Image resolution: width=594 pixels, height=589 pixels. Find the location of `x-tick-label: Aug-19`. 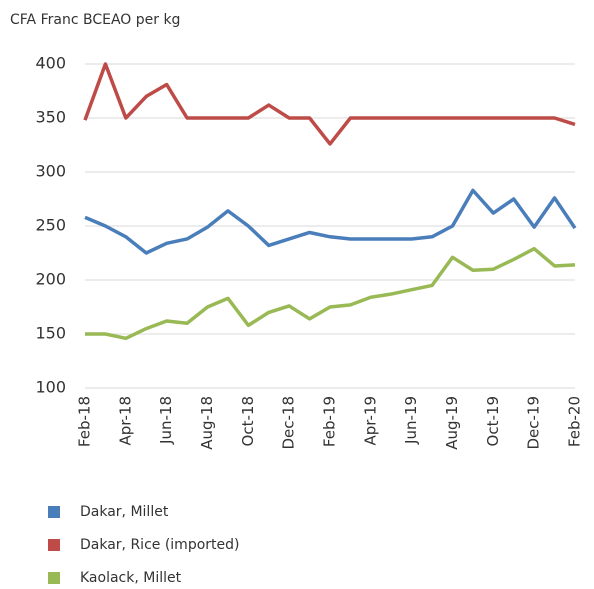

x-tick-label: Aug-19 is located at coordinates (452, 423).